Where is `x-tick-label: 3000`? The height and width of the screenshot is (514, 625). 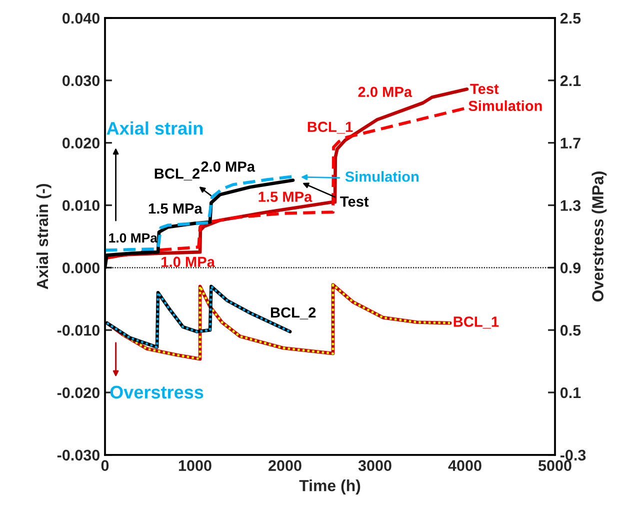 x-tick-label: 3000 is located at coordinates (375, 465).